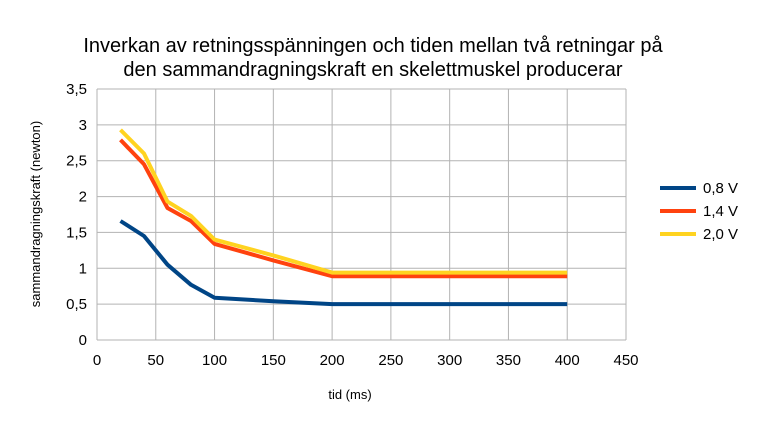 This screenshot has width=757, height=426. I want to click on x-tick-label: 300, so click(449, 360).